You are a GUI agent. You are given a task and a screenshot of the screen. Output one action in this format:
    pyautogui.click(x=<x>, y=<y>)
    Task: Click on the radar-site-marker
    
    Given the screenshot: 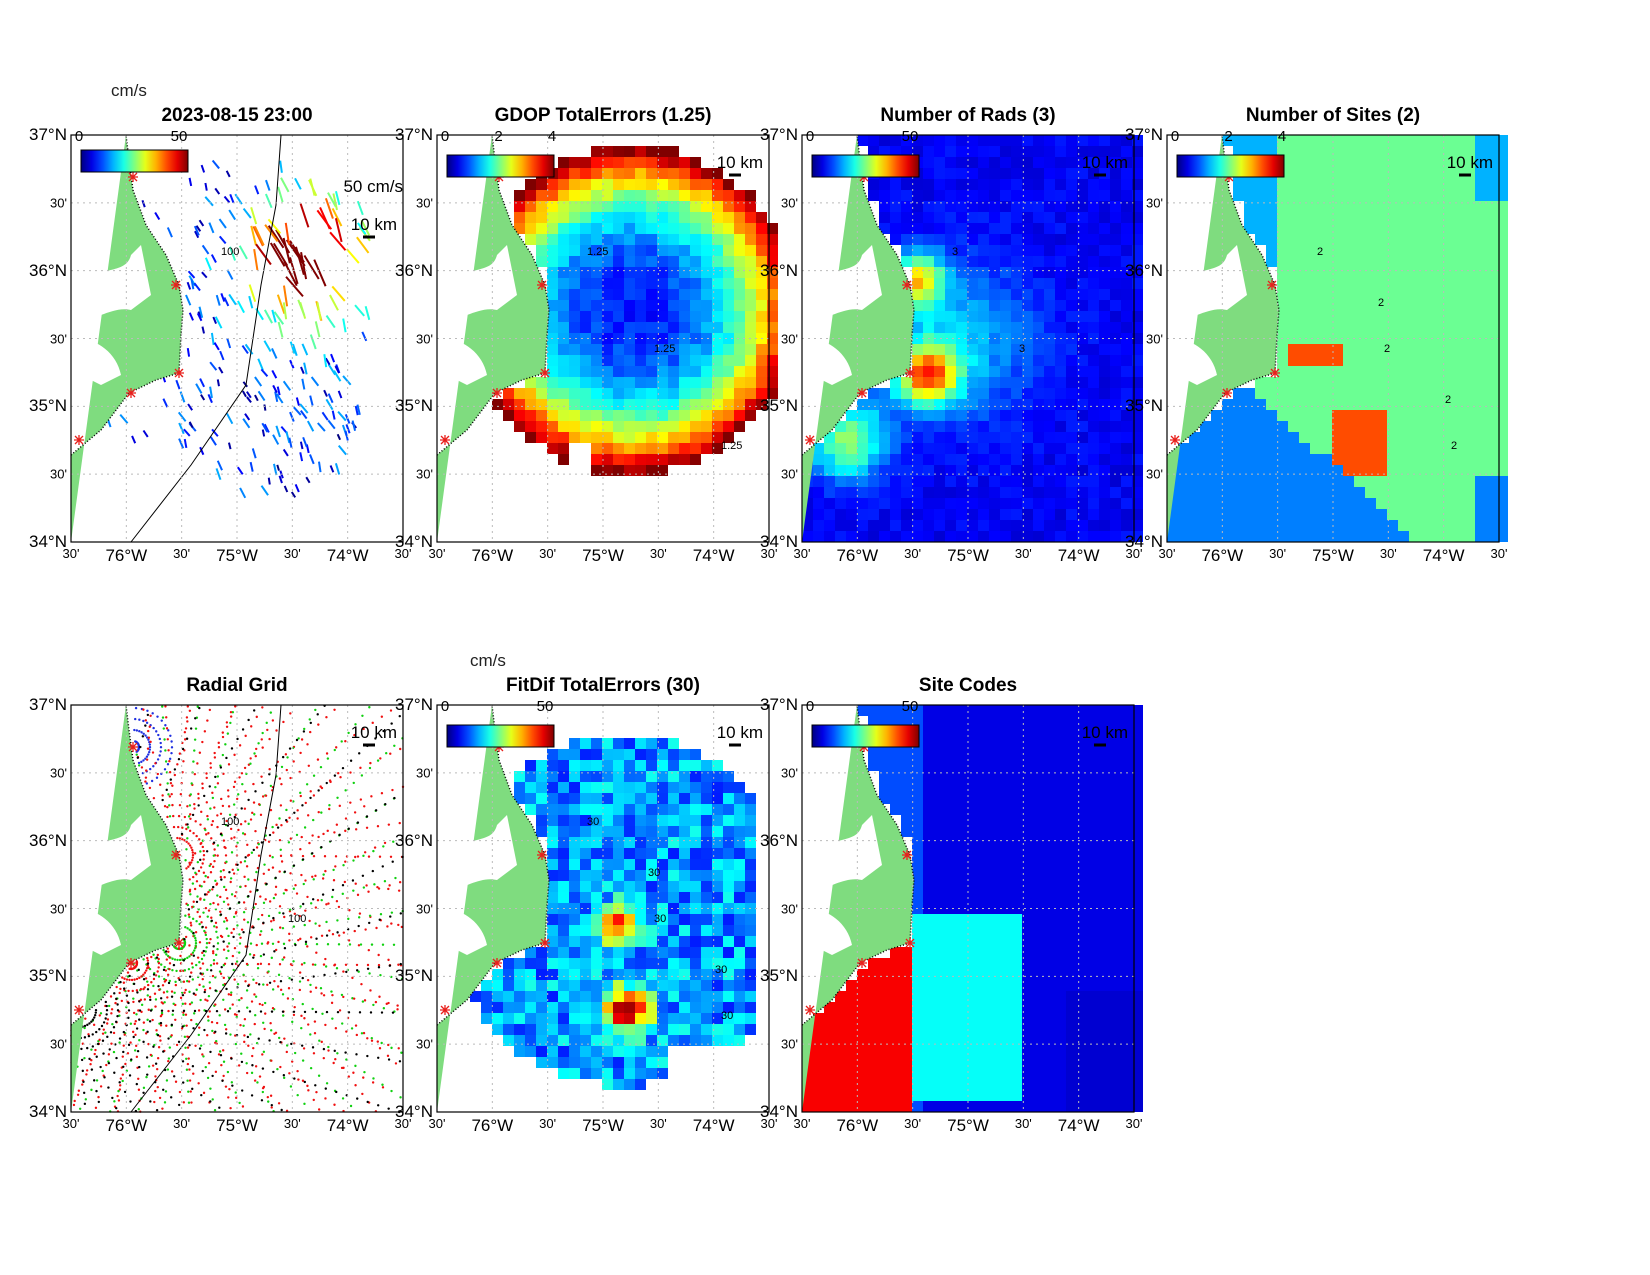 What is the action you would take?
    pyautogui.click(x=133, y=177)
    